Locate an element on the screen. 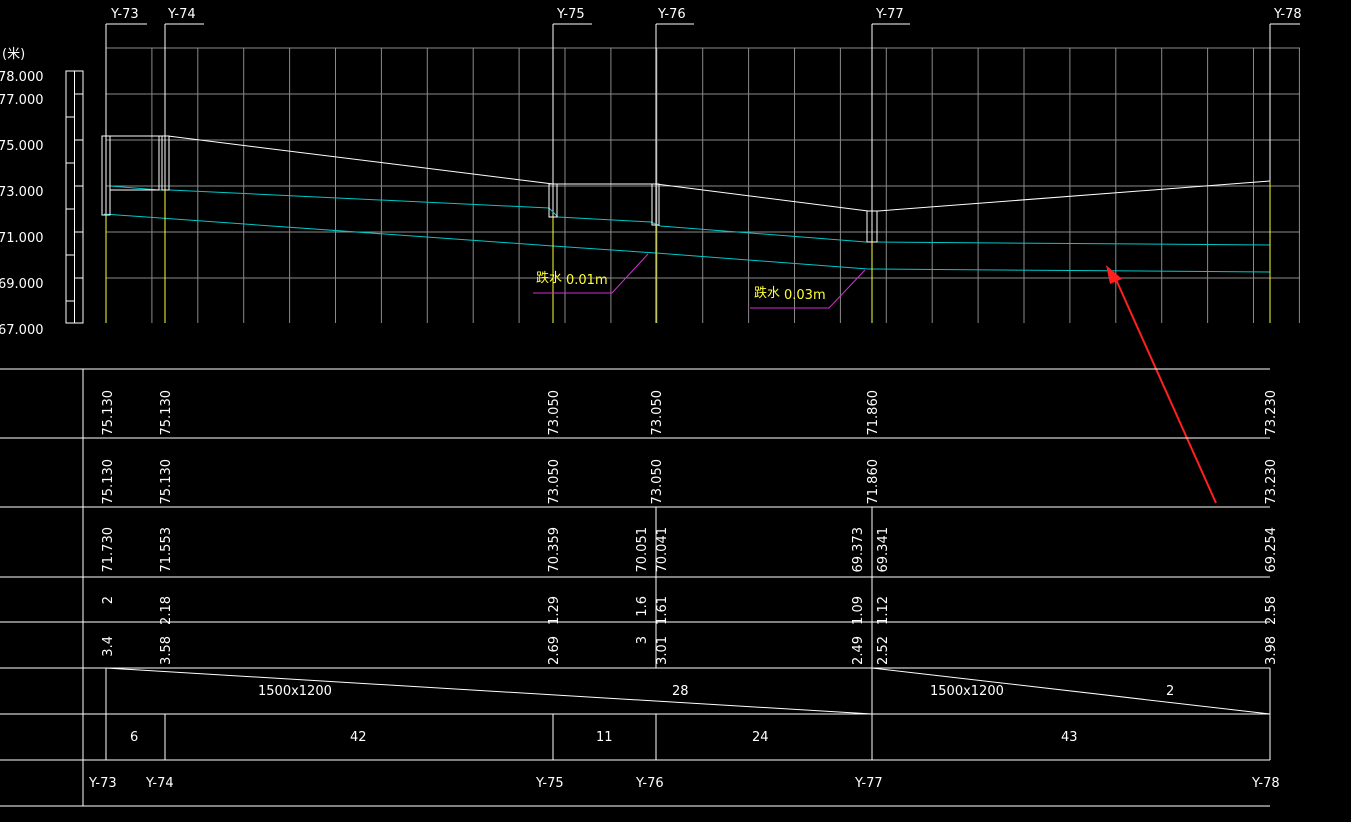  table-value: 3.58 is located at coordinates (166, 650).